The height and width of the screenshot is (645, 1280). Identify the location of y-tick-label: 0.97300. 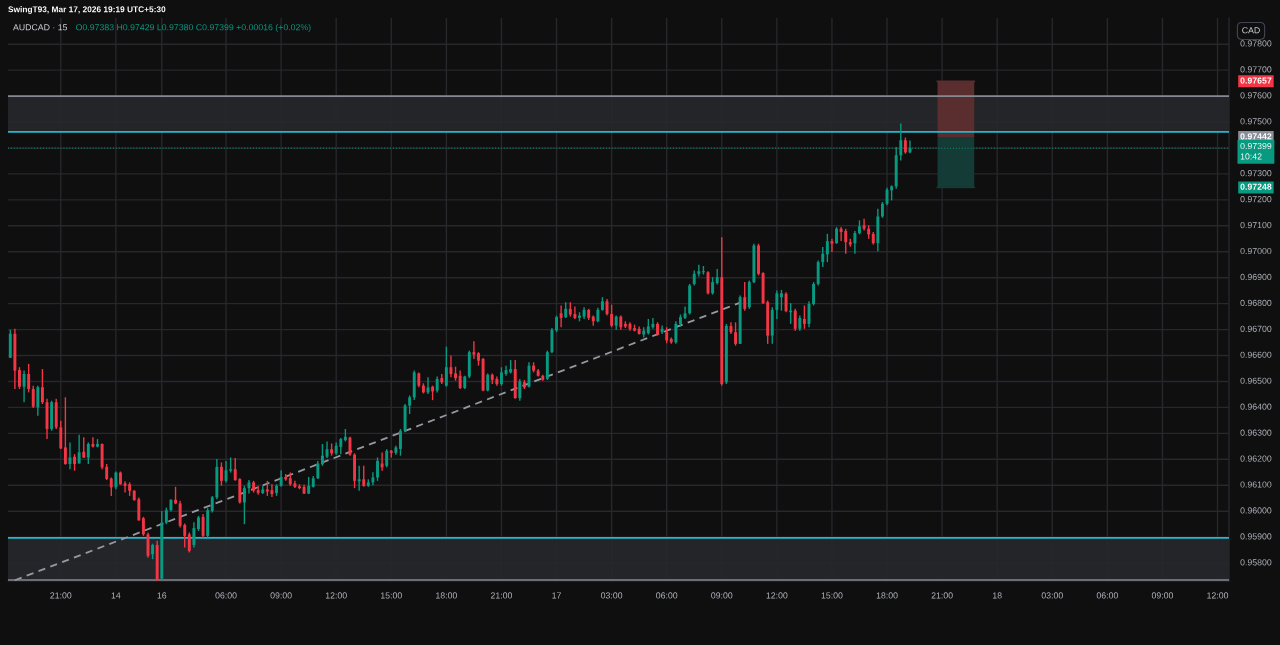
(1256, 173).